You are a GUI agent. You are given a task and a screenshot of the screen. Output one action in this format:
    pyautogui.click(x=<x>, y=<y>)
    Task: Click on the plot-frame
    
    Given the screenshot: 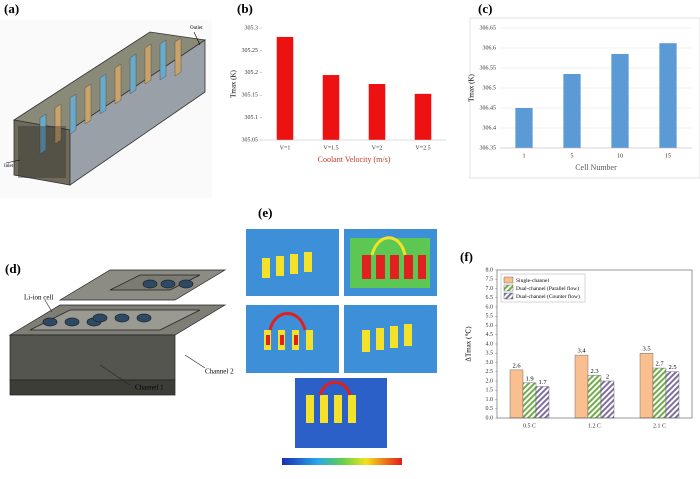 What is the action you would take?
    pyautogui.click(x=594, y=344)
    